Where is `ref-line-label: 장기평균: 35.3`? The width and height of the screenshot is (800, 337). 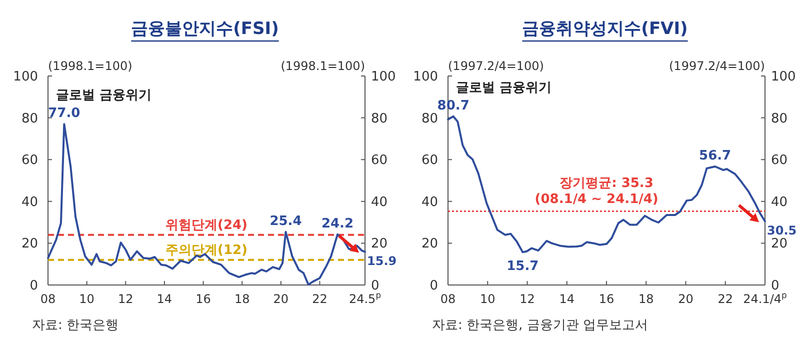 ref-line-label: 장기평균: 35.3 is located at coordinates (607, 184).